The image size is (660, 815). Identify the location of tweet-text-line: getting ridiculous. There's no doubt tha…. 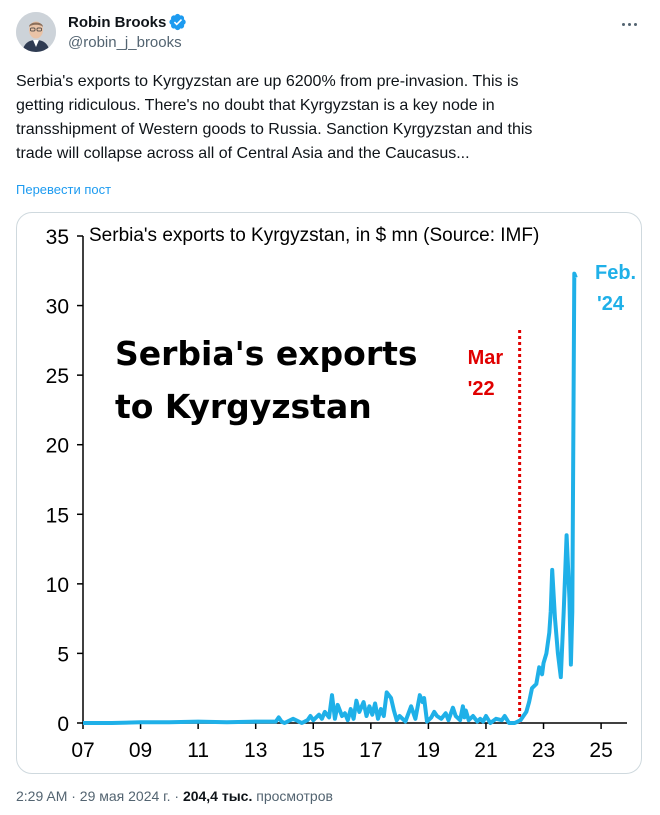
(255, 105).